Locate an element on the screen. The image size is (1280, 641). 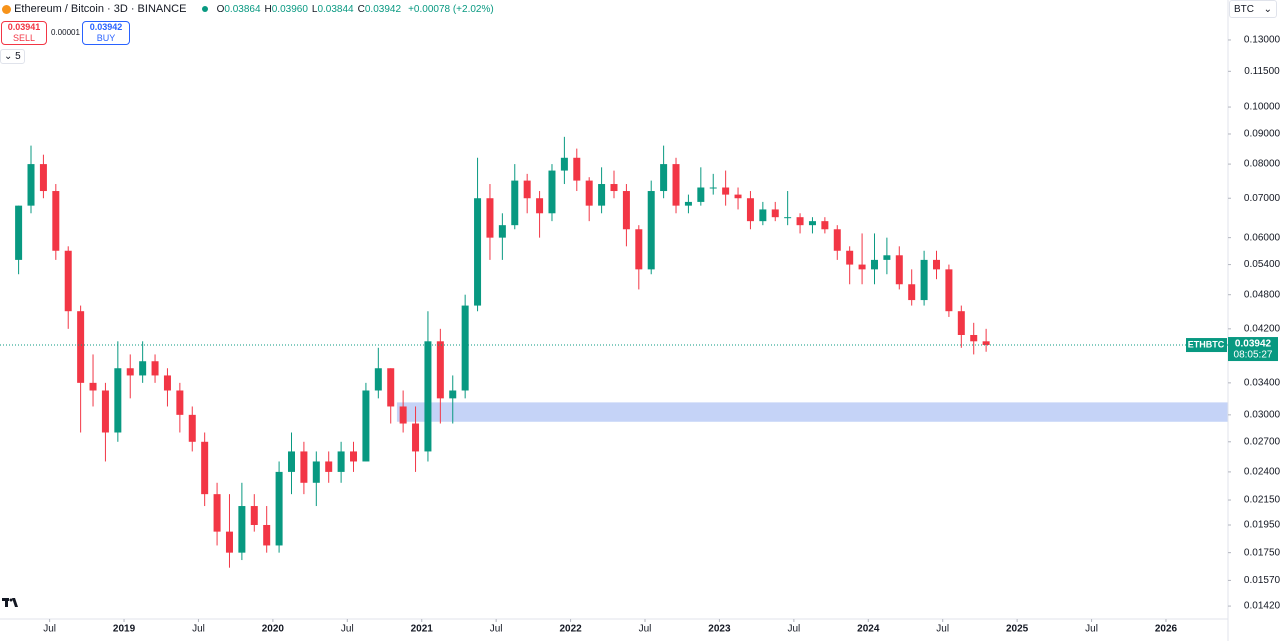
y-tick-label: 0.13000 is located at coordinates (1262, 40).